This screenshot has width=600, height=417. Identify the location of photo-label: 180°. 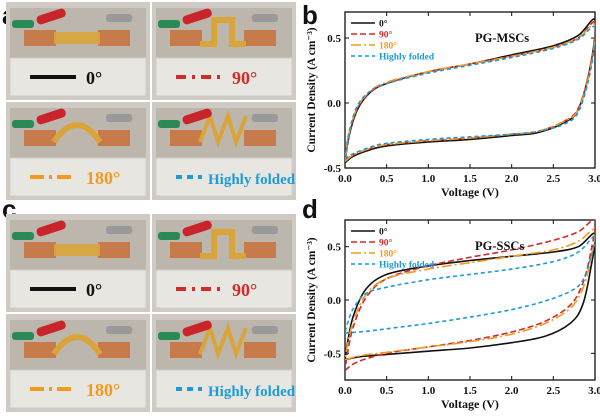
(103, 178).